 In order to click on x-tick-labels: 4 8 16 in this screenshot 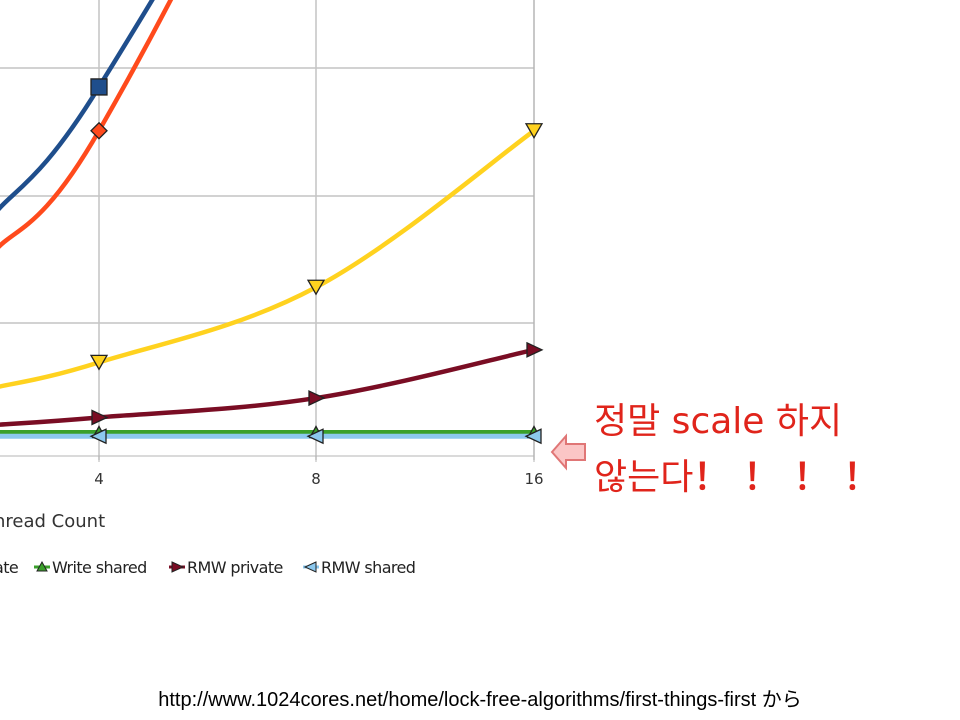, I will do `click(318, 479)`.